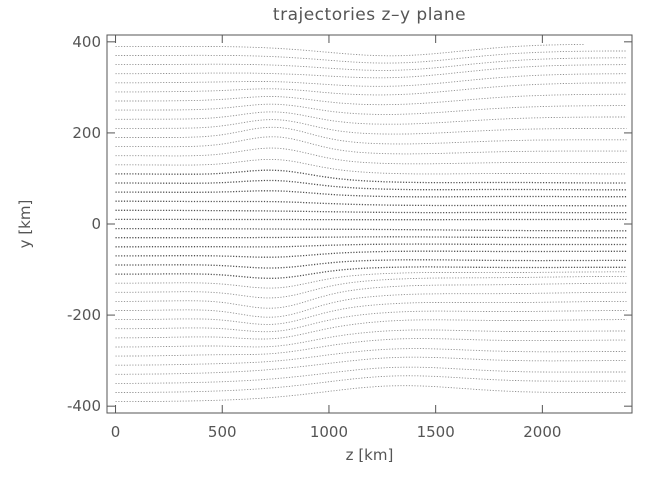 Image resolution: width=664 pixels, height=478 pixels. I want to click on y-axis-title: y [km], so click(25, 224).